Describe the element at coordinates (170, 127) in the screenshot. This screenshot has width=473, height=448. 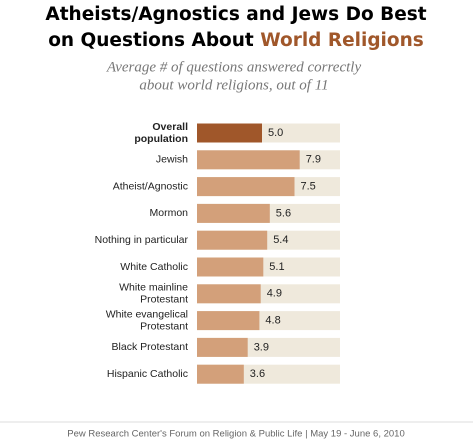
I see `category-label: Overall` at that location.